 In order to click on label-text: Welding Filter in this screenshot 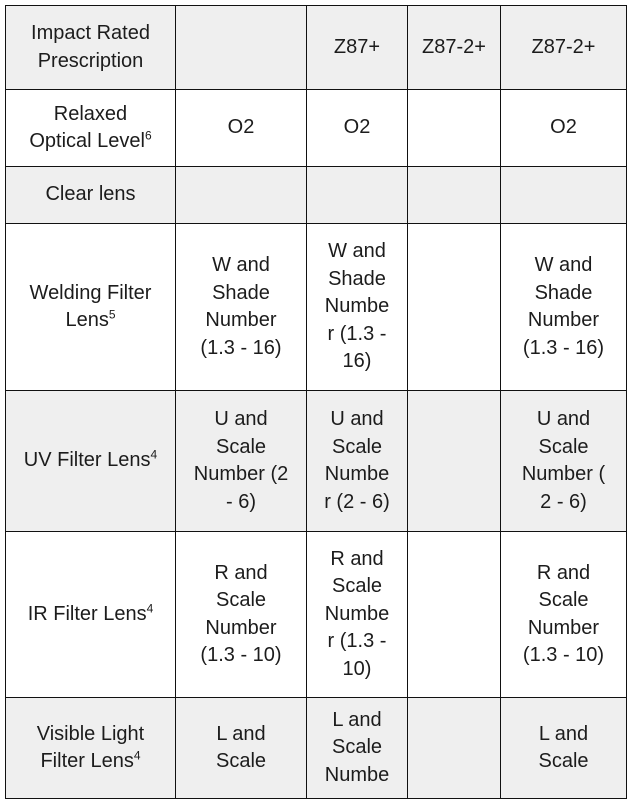, I will do `click(90, 292)`.